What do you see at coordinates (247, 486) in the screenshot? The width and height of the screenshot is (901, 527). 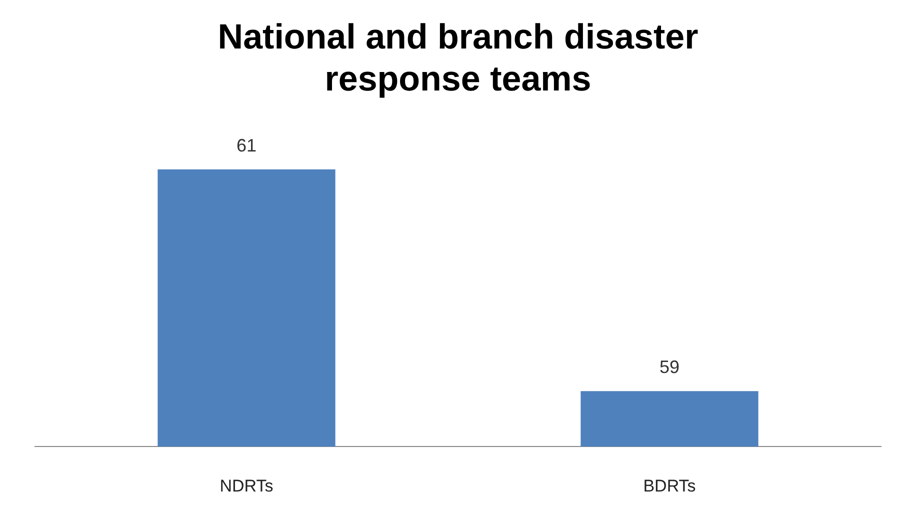 I see `x-tick-label: NDRTs` at bounding box center [247, 486].